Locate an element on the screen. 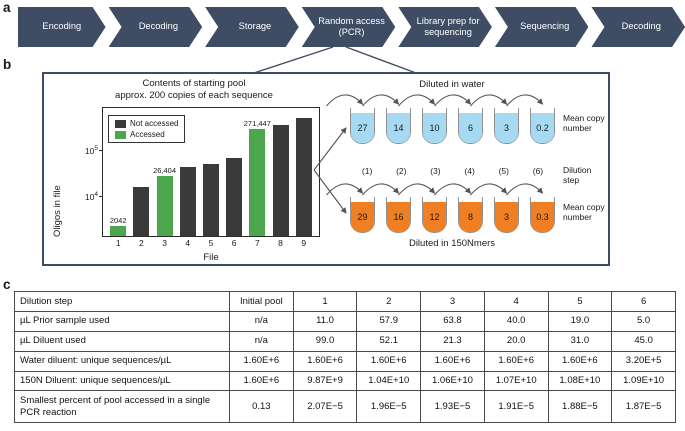  ytick-1e5: 105 is located at coordinates (91, 150).